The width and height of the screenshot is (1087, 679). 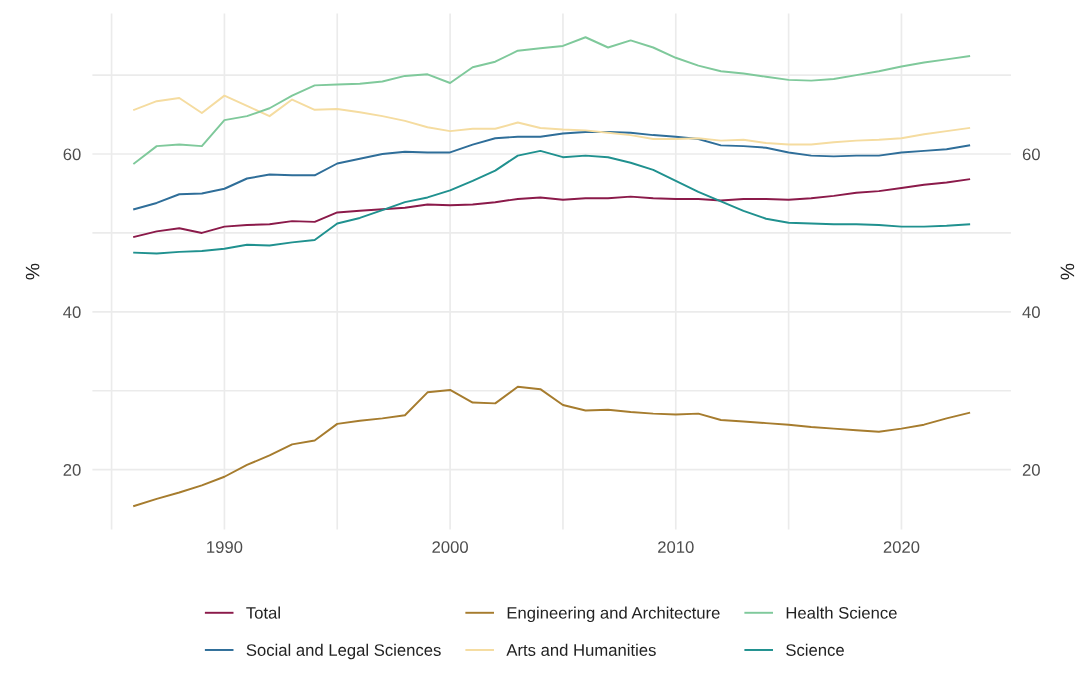 I want to click on legend-label: Social and Legal Sciences, so click(x=343, y=651).